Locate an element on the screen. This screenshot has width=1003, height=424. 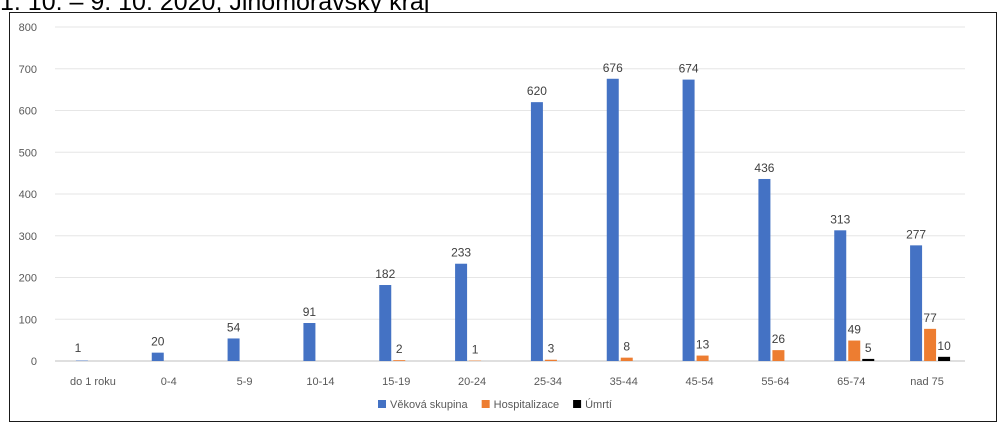
data-label: 54 is located at coordinates (234, 327).